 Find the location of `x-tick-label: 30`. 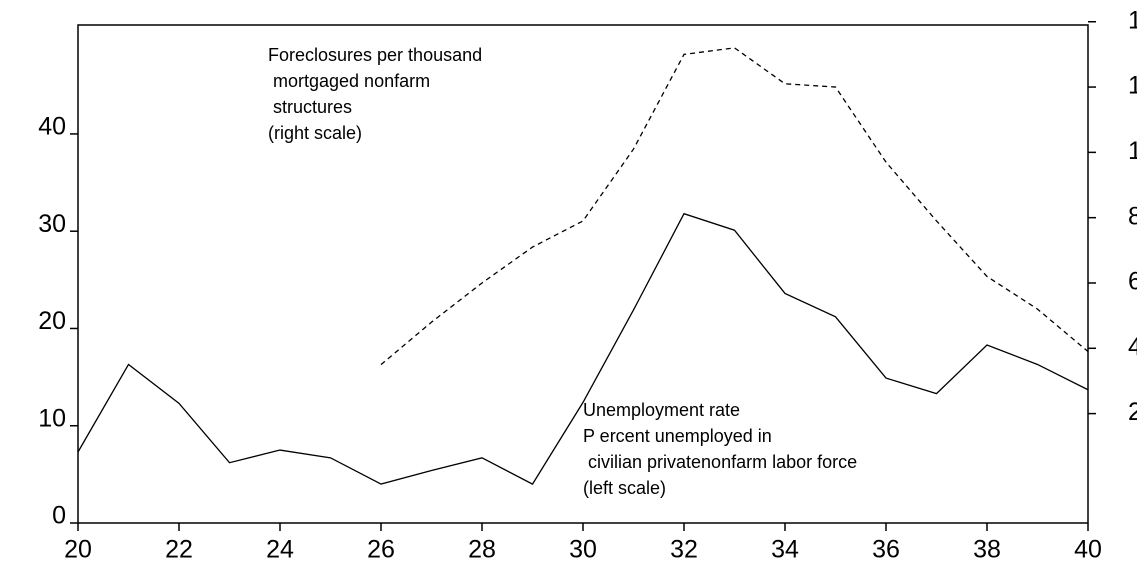

x-tick-label: 30 is located at coordinates (583, 550).